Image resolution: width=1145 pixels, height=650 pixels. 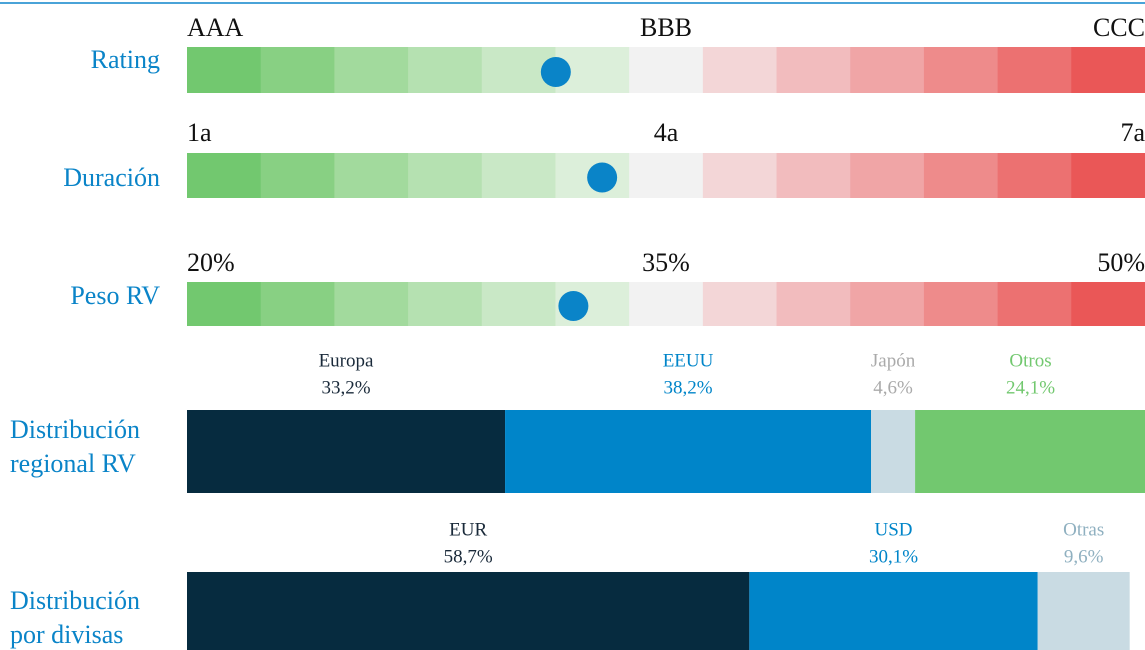 I want to click on segment-name: EUR, so click(x=468, y=529).